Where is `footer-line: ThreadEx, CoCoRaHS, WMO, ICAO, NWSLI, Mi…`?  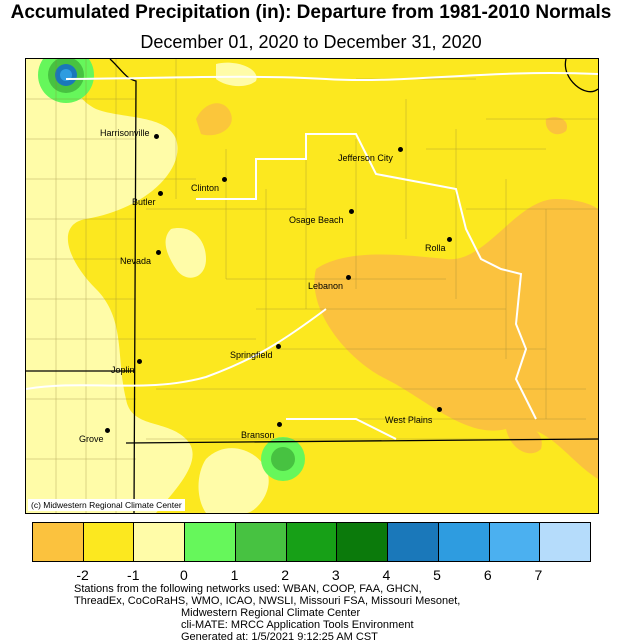
footer-line: ThreadEx, CoCoRaHS, WMO, ICAO, NWSLI, Mi… is located at coordinates (267, 601).